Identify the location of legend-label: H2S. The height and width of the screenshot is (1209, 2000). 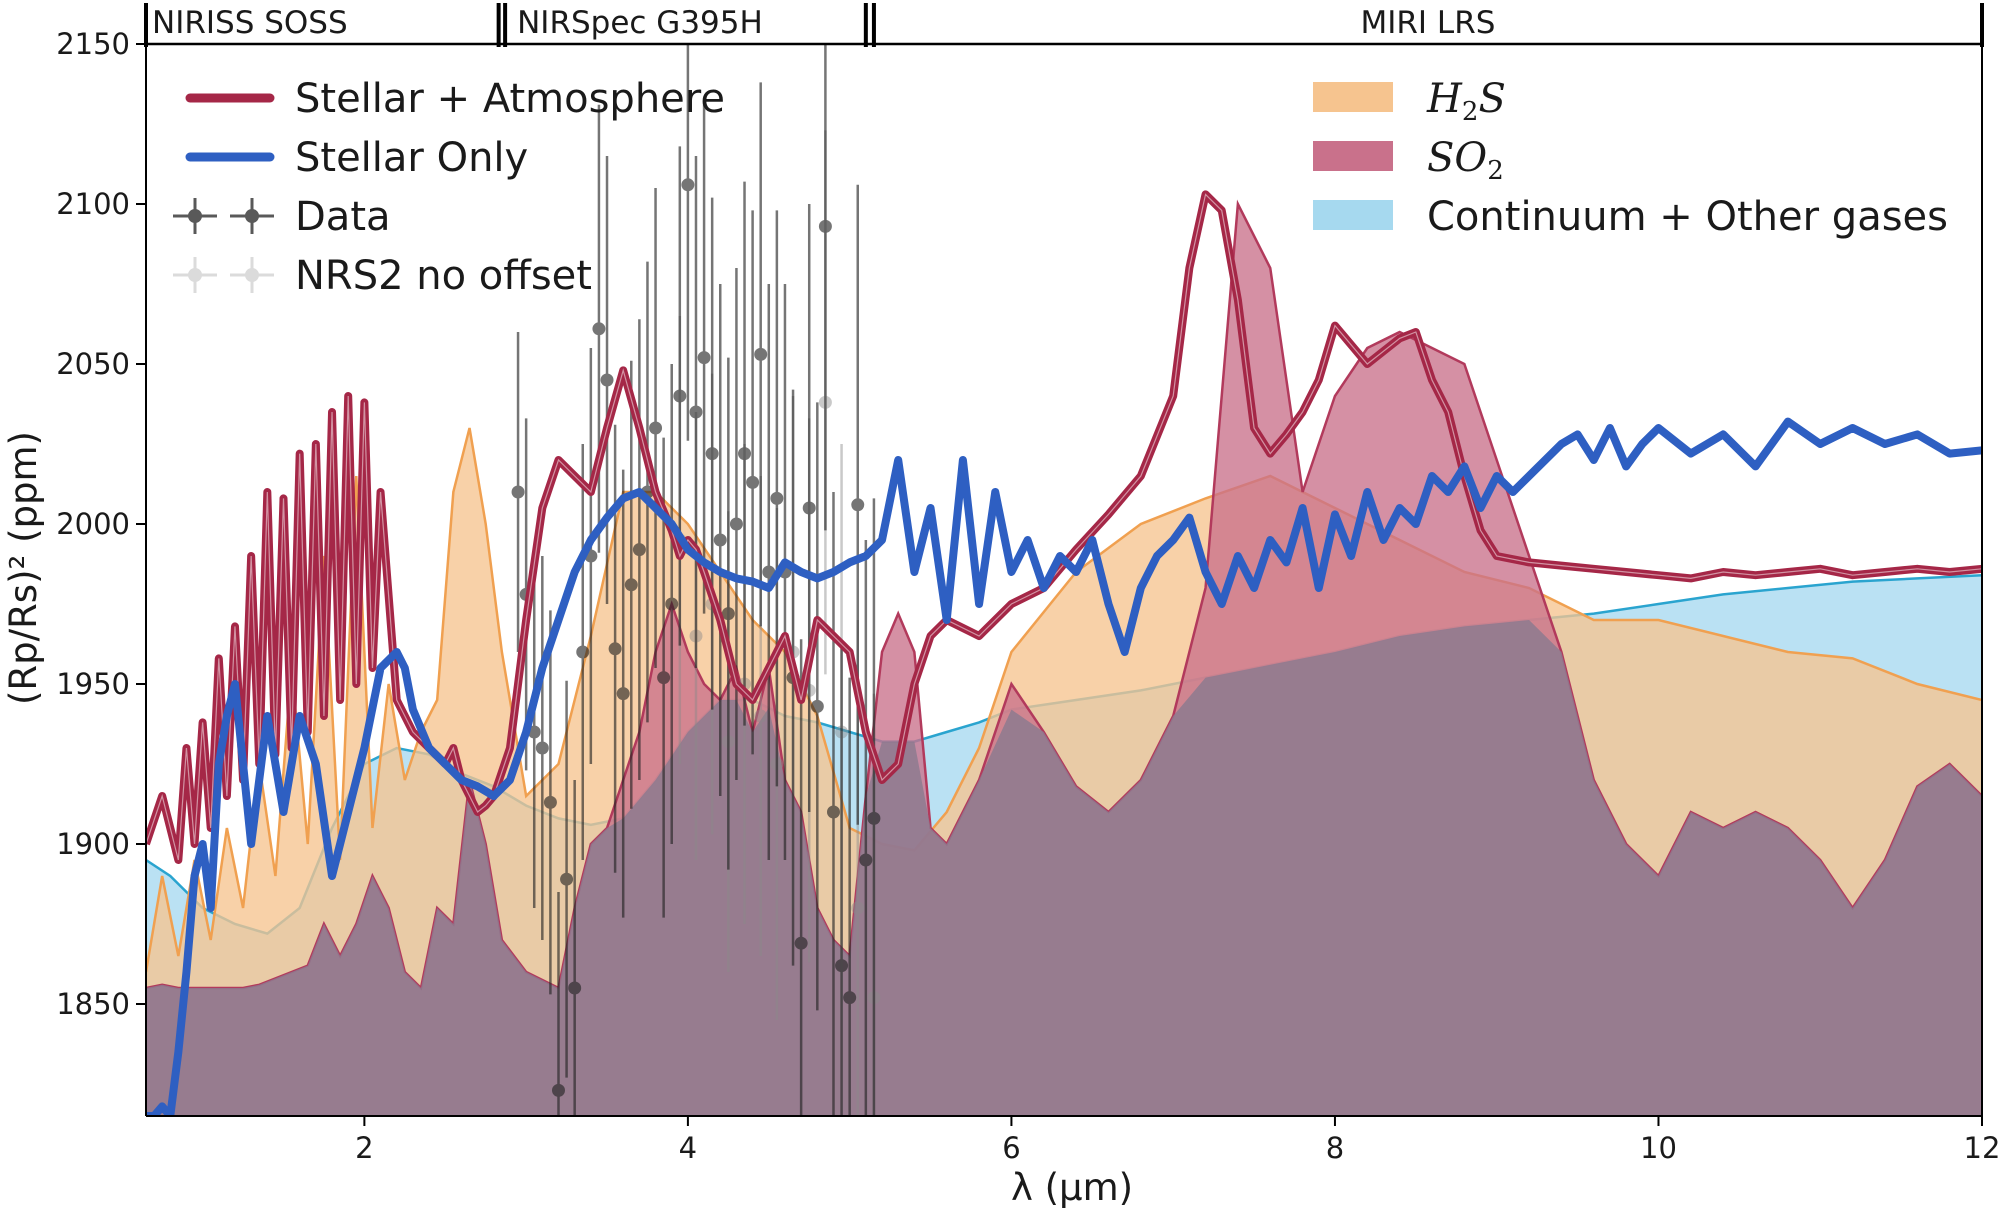
(1466, 101).